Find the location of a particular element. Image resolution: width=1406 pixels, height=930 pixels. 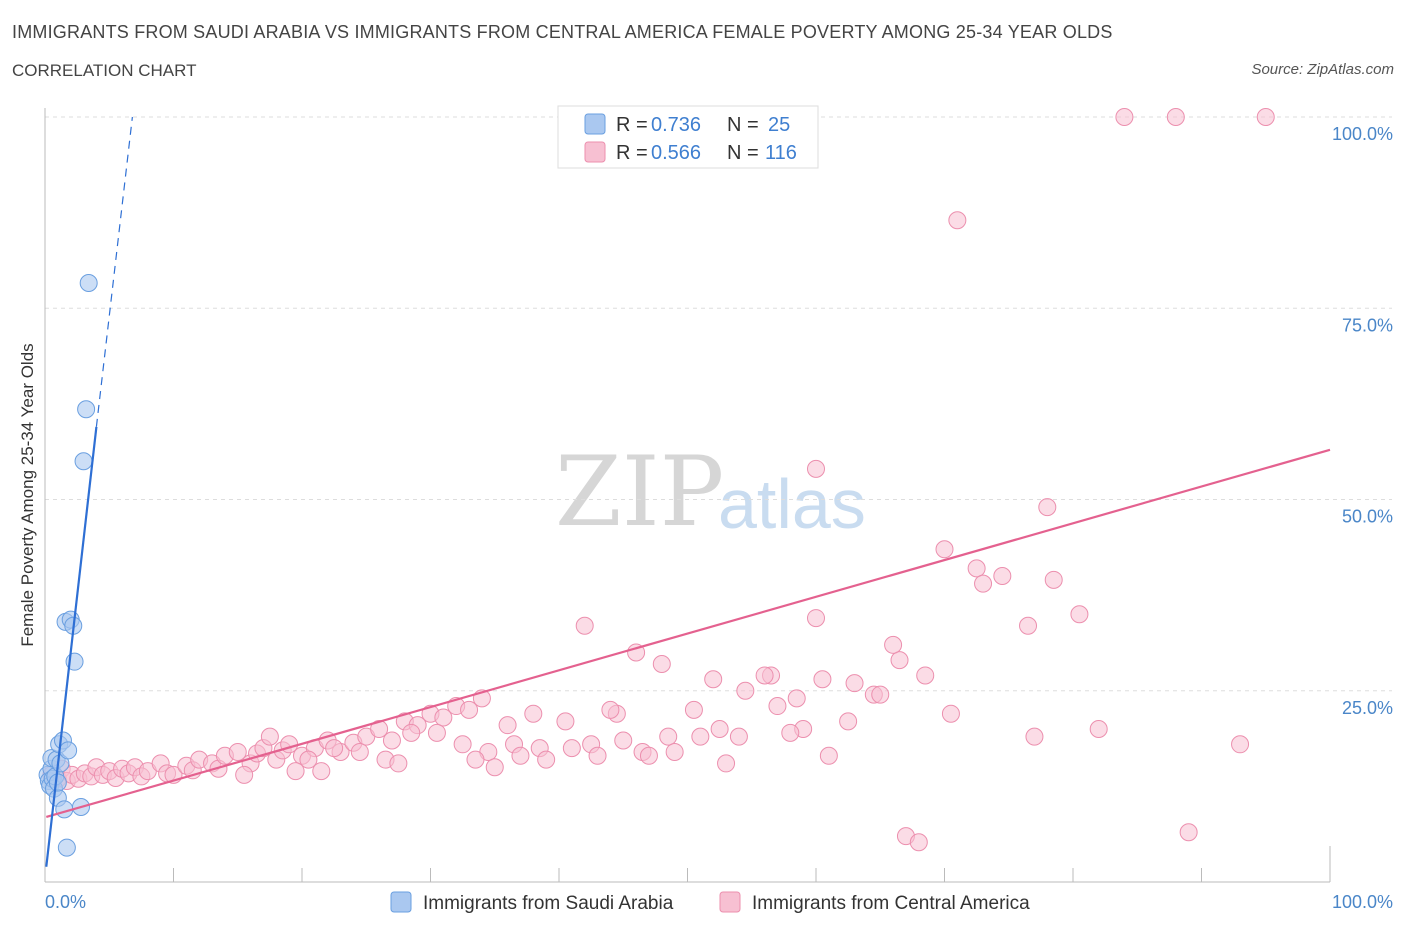

x-tick-label-min: 0.0% is located at coordinates (65, 902).